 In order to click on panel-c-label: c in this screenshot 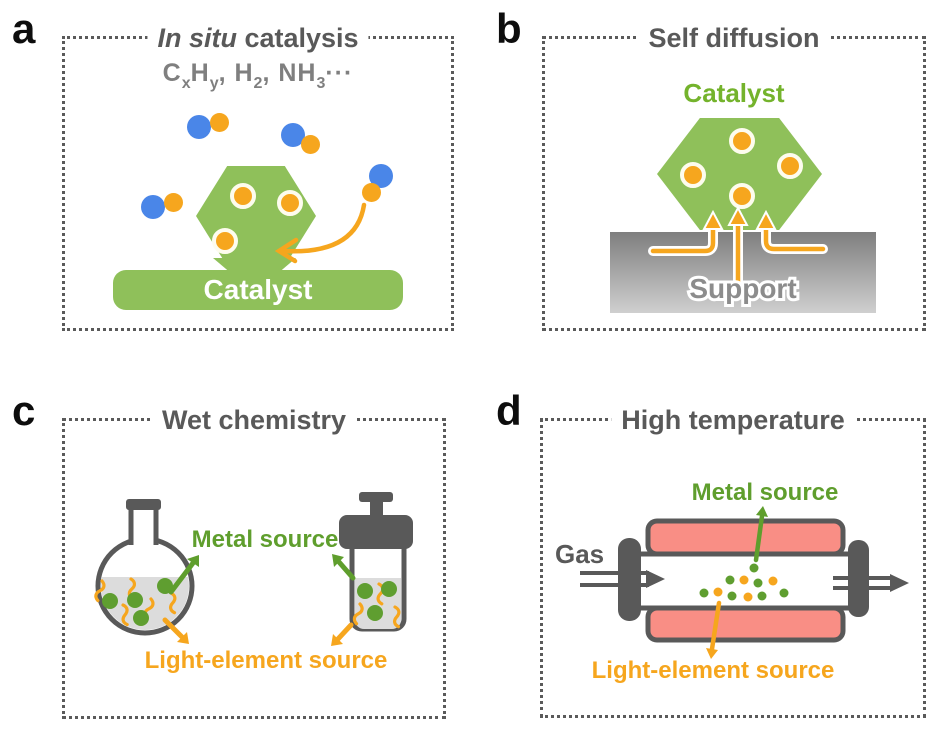, I will do `click(24, 410)`.